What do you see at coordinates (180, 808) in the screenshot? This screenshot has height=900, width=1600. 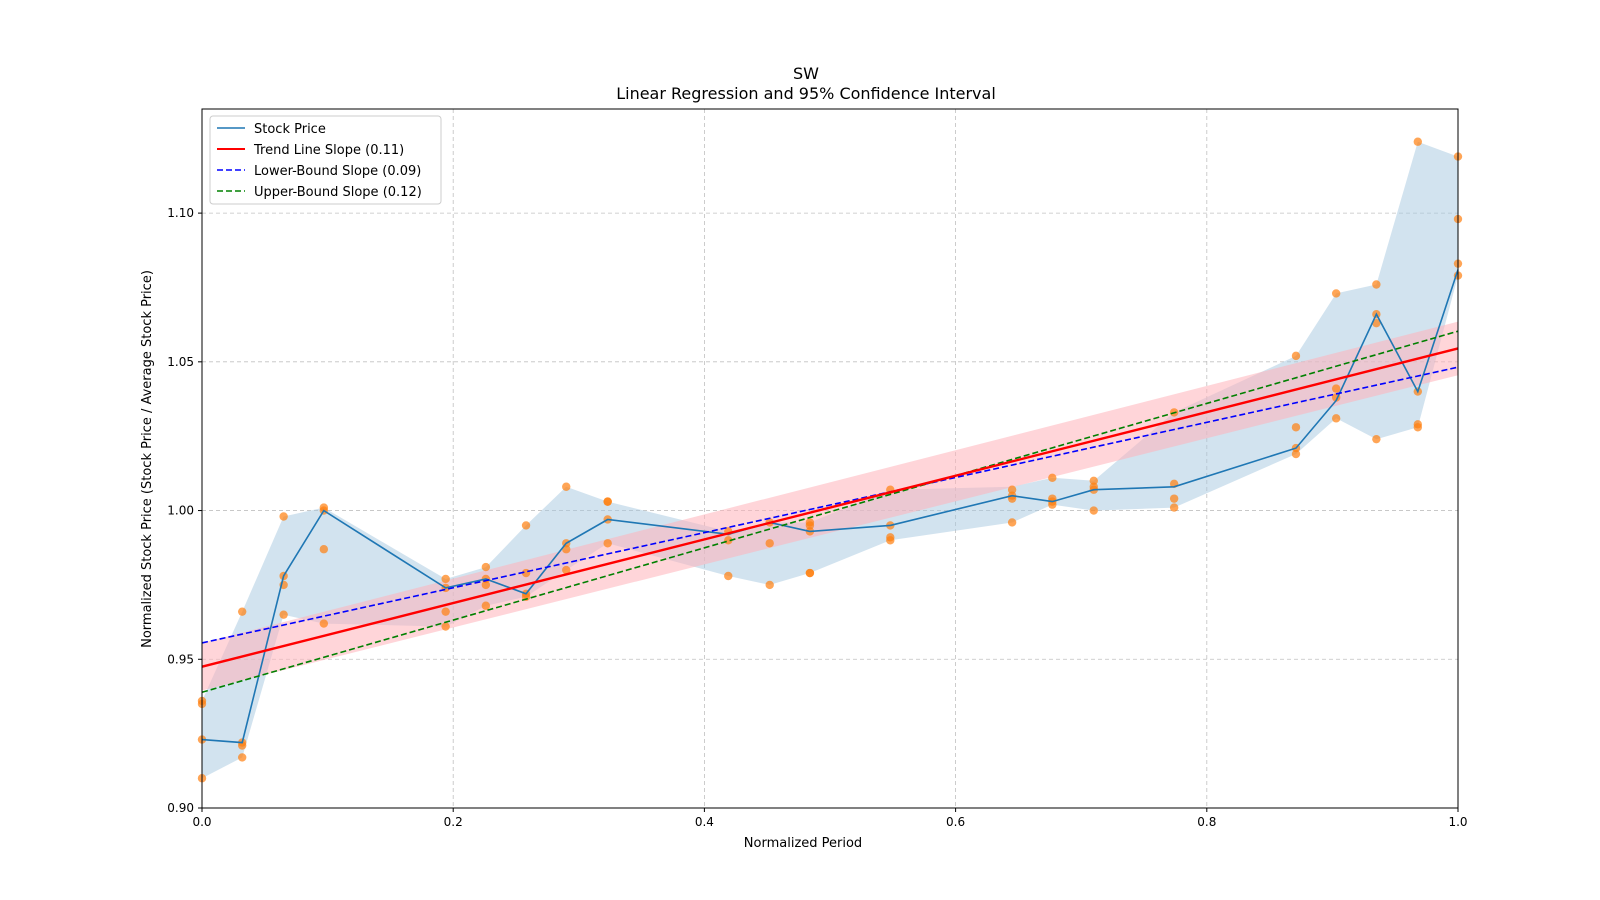 I see `y-tick-label: 0.90` at bounding box center [180, 808].